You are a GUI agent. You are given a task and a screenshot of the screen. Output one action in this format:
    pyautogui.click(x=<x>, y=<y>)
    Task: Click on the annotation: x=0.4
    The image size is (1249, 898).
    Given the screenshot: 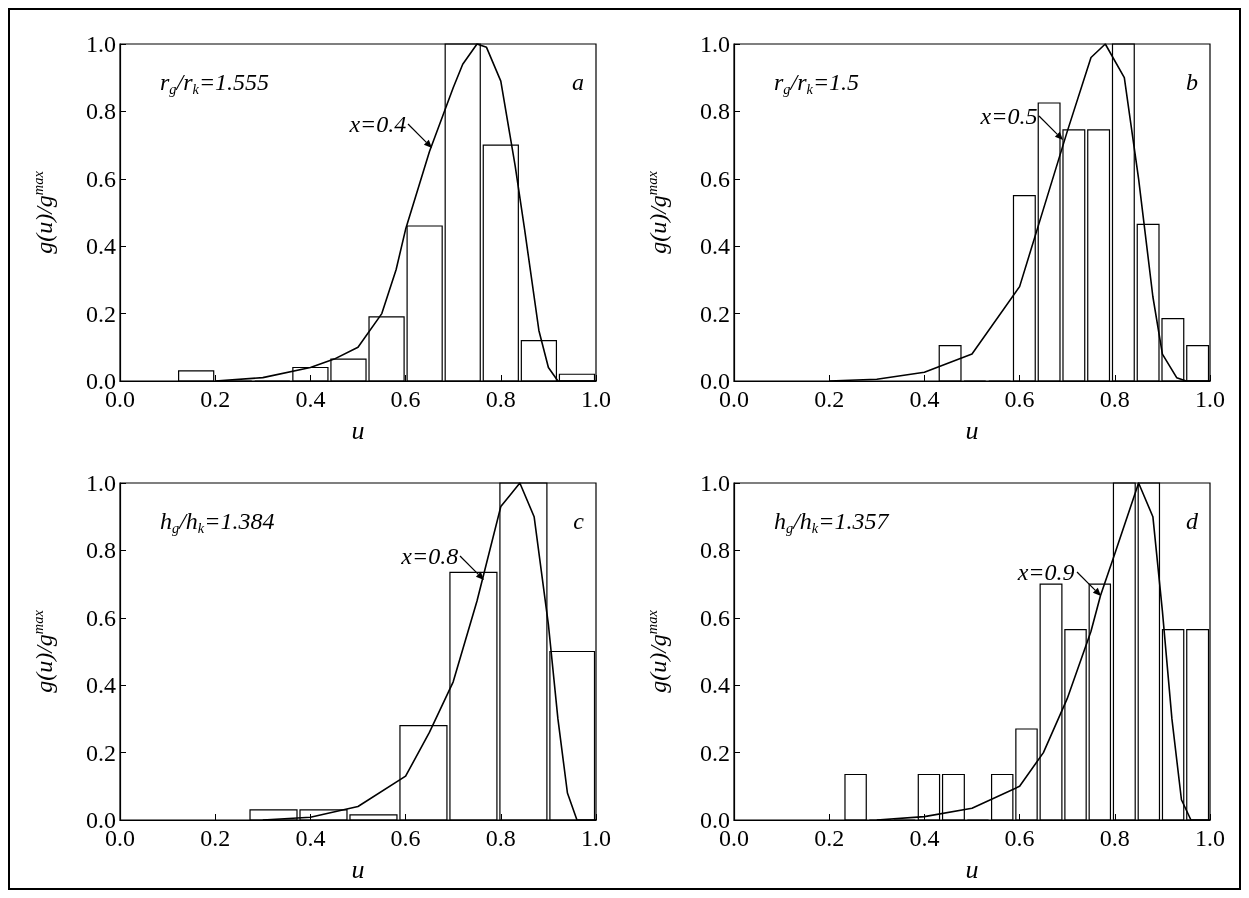 What is the action you would take?
    pyautogui.click(x=377, y=124)
    